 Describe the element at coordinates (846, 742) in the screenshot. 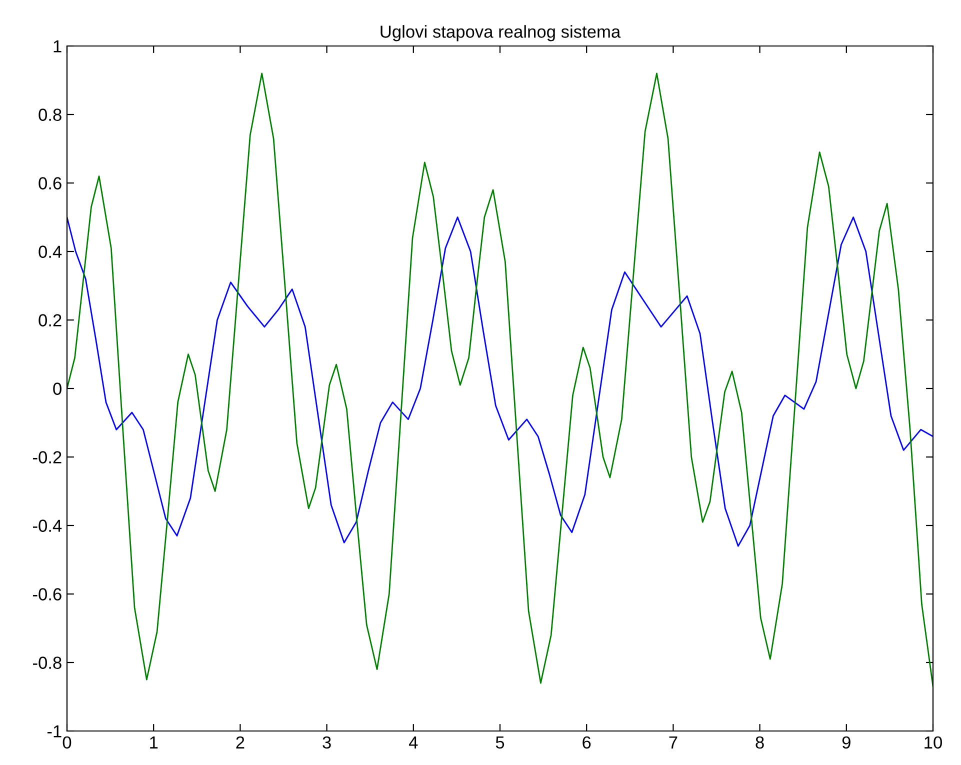

I see `x-tick-label: 9` at that location.